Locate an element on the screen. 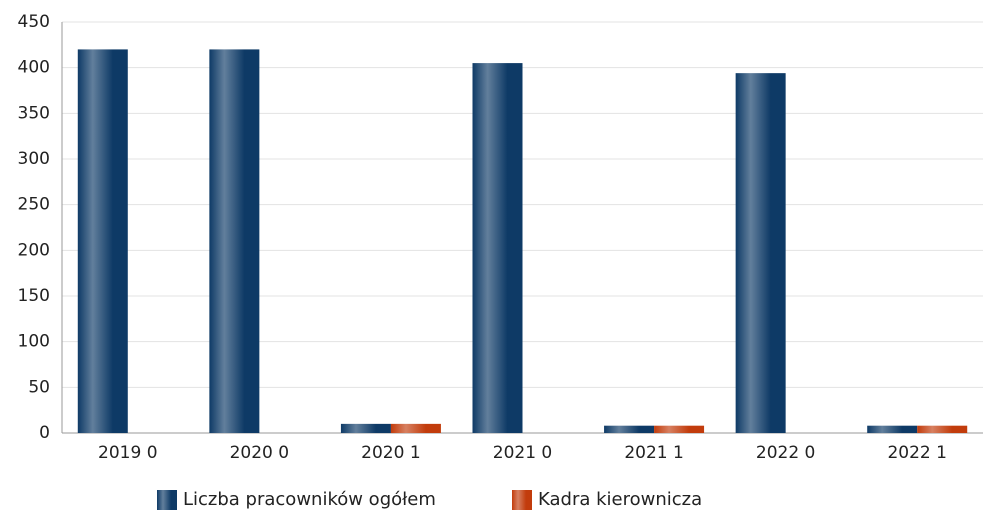 Image resolution: width=985 pixels, height=515 pixels. y-tick-label: 450 is located at coordinates (34, 22).